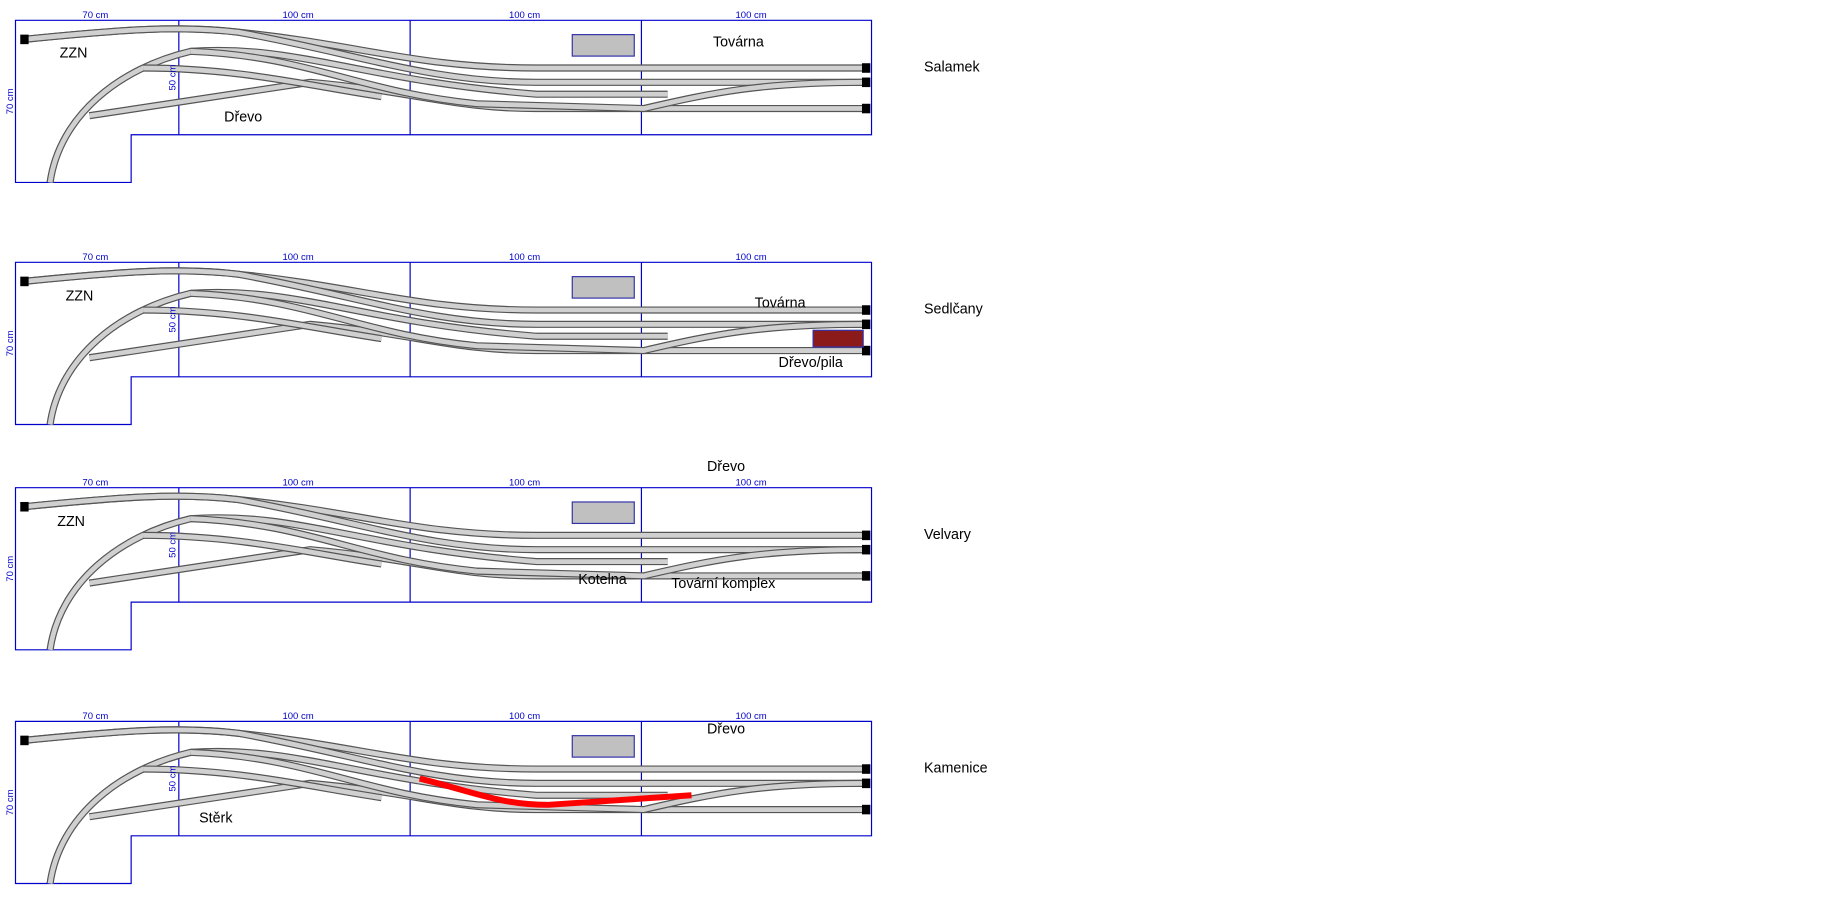 The width and height of the screenshot is (1842, 905). Describe the element at coordinates (811, 363) in the screenshot. I see `station-label: Dřevo/pila` at that location.